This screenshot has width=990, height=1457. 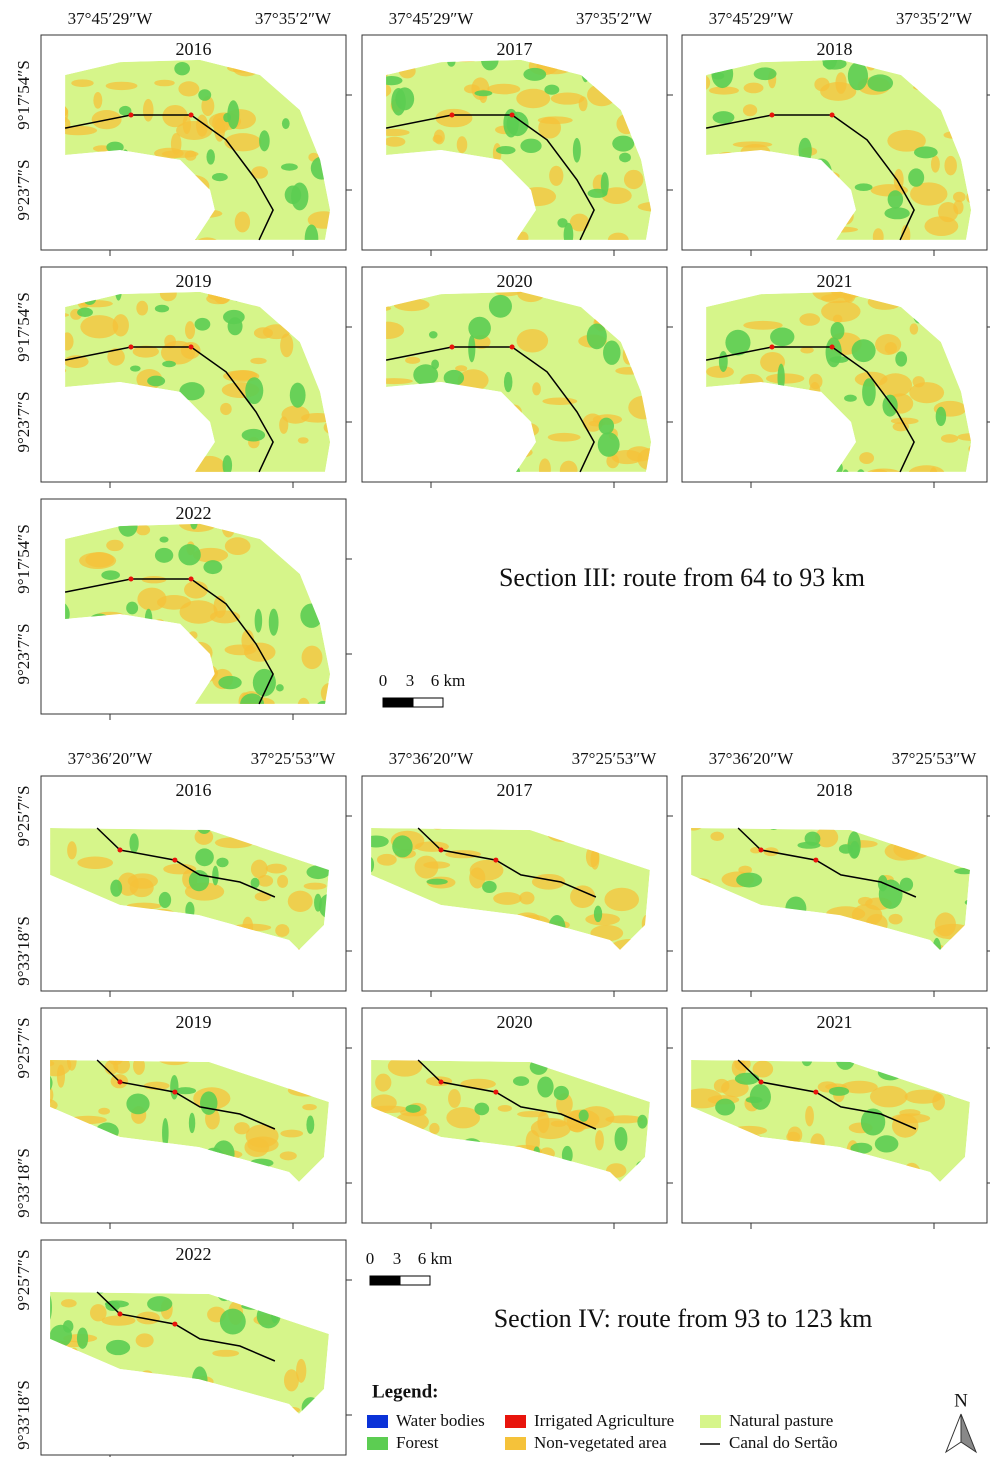 I want to click on longitude-label: 37°25′53″W, so click(x=615, y=758).